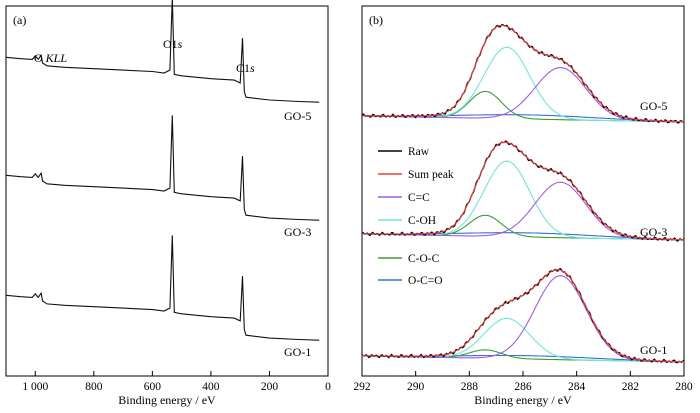 The width and height of the screenshot is (700, 413). I want to click on panel-b-x-tick-label: 290, so click(416, 387).